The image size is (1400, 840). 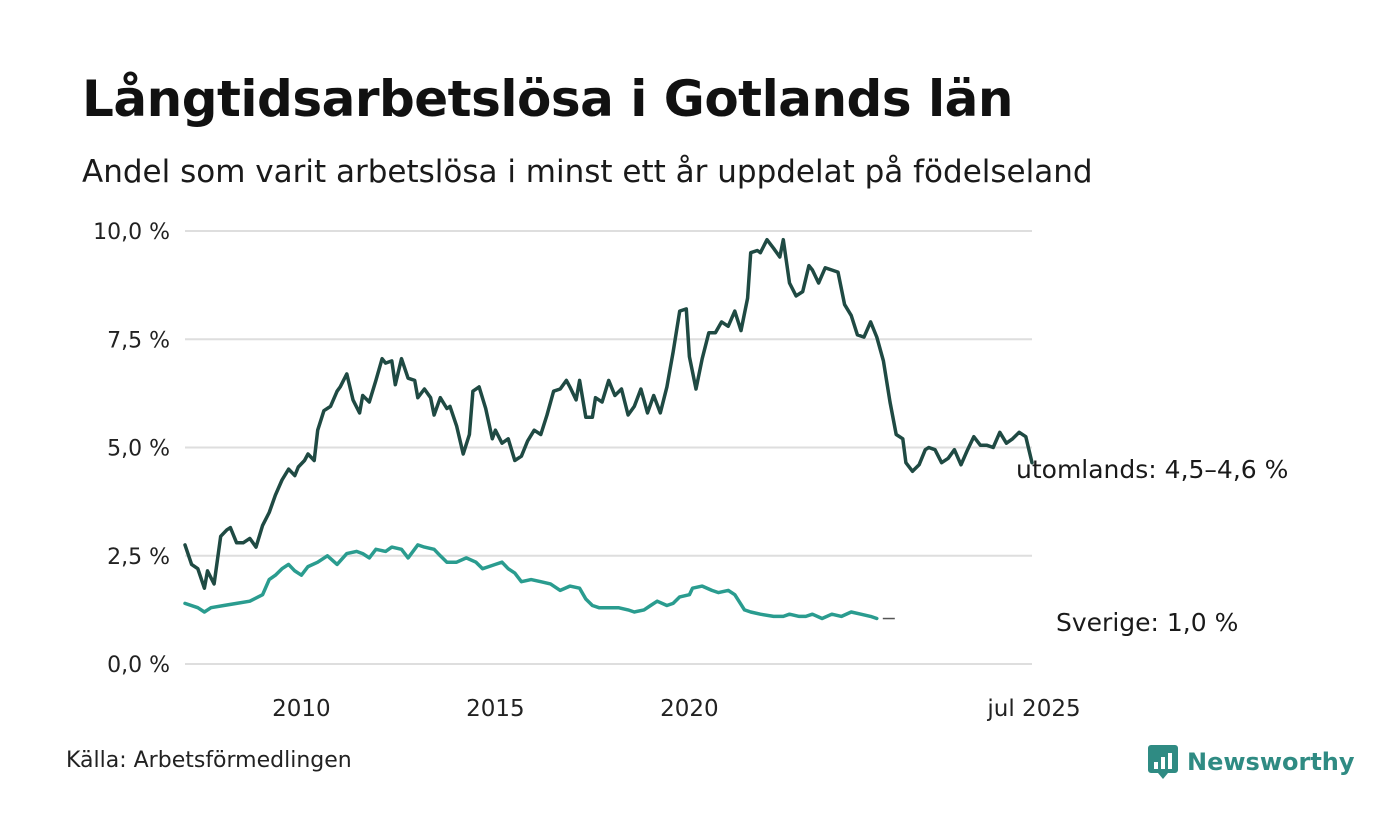 I want to click on y-tick-label: 7,5 %, so click(x=138, y=340).